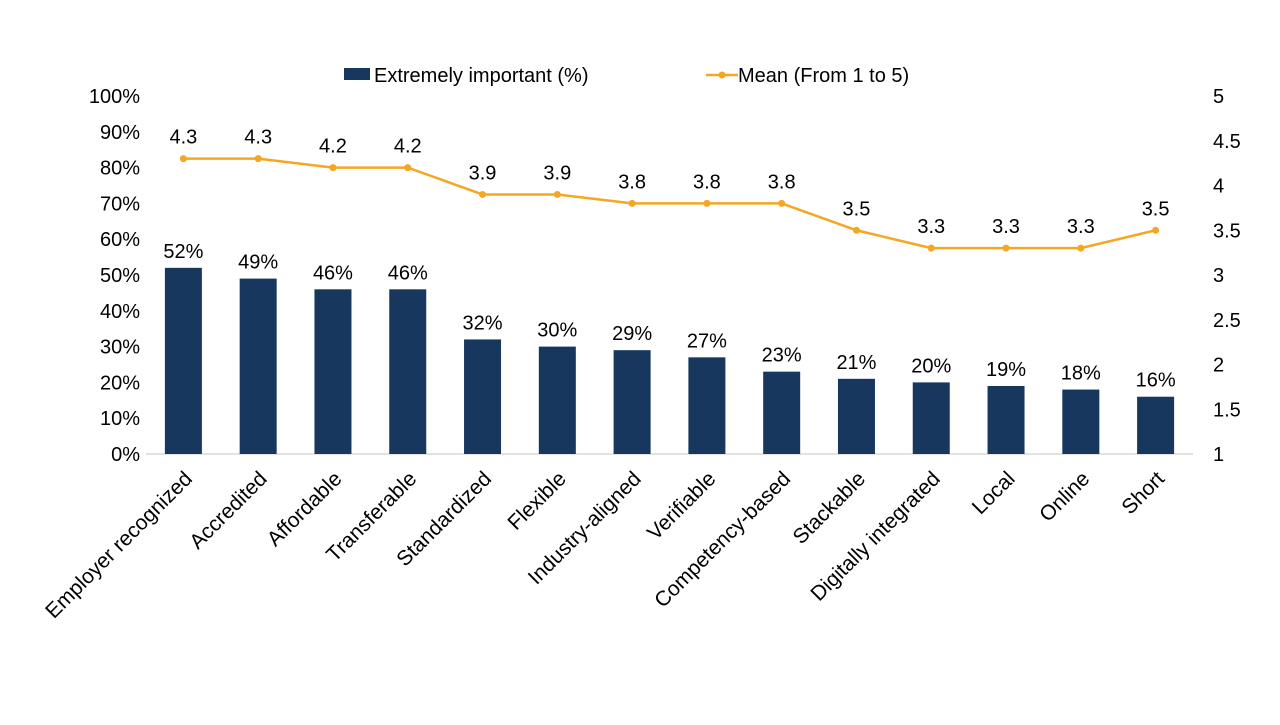  I want to click on right-axis-tick-label: 1.5, so click(1227, 410).